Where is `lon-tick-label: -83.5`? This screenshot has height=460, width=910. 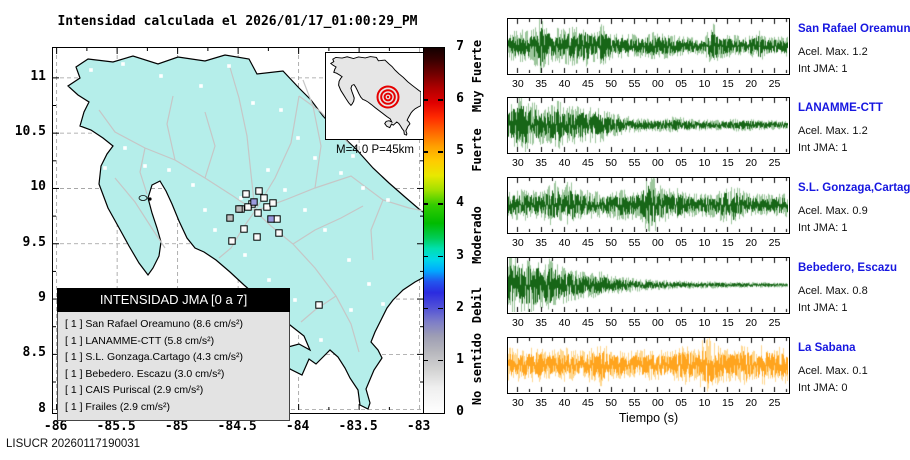
lon-tick-label: -83.5 is located at coordinates (358, 426).